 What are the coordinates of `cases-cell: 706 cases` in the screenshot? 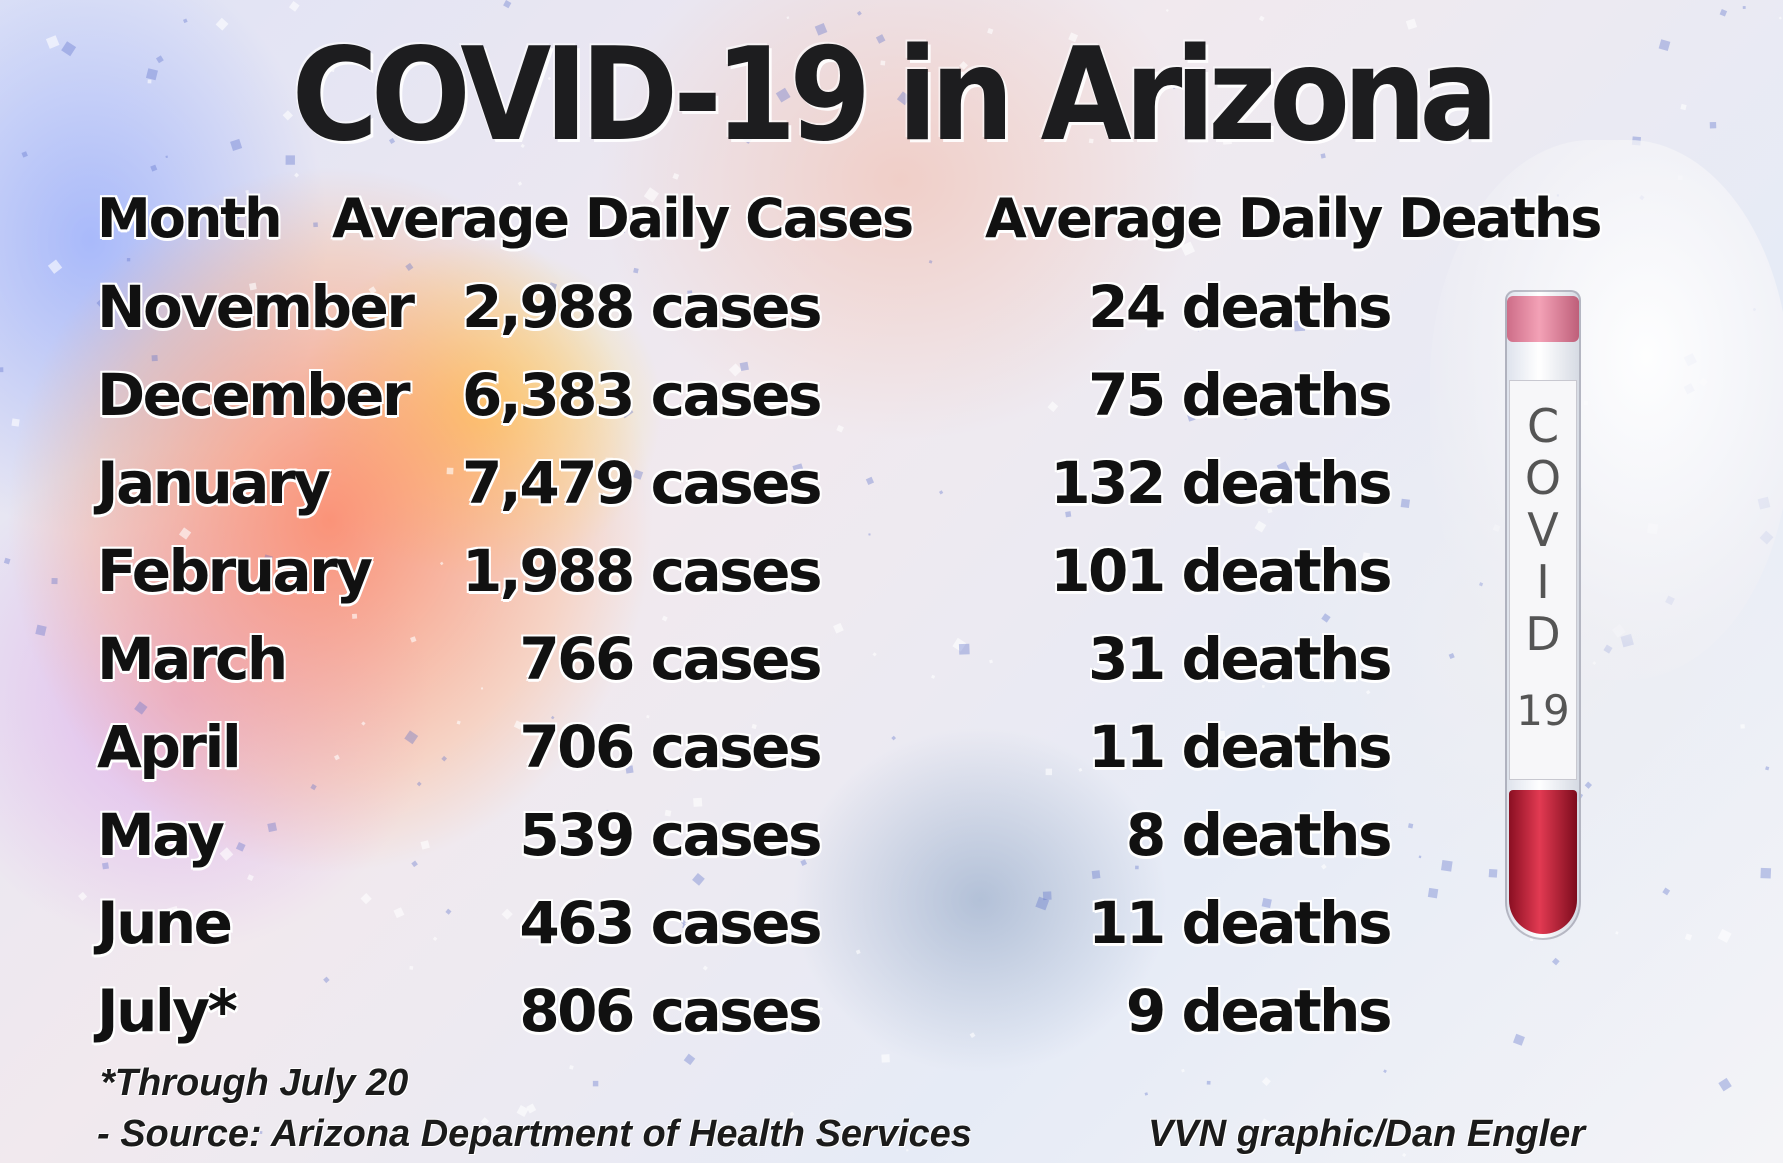 It's located at (670, 747).